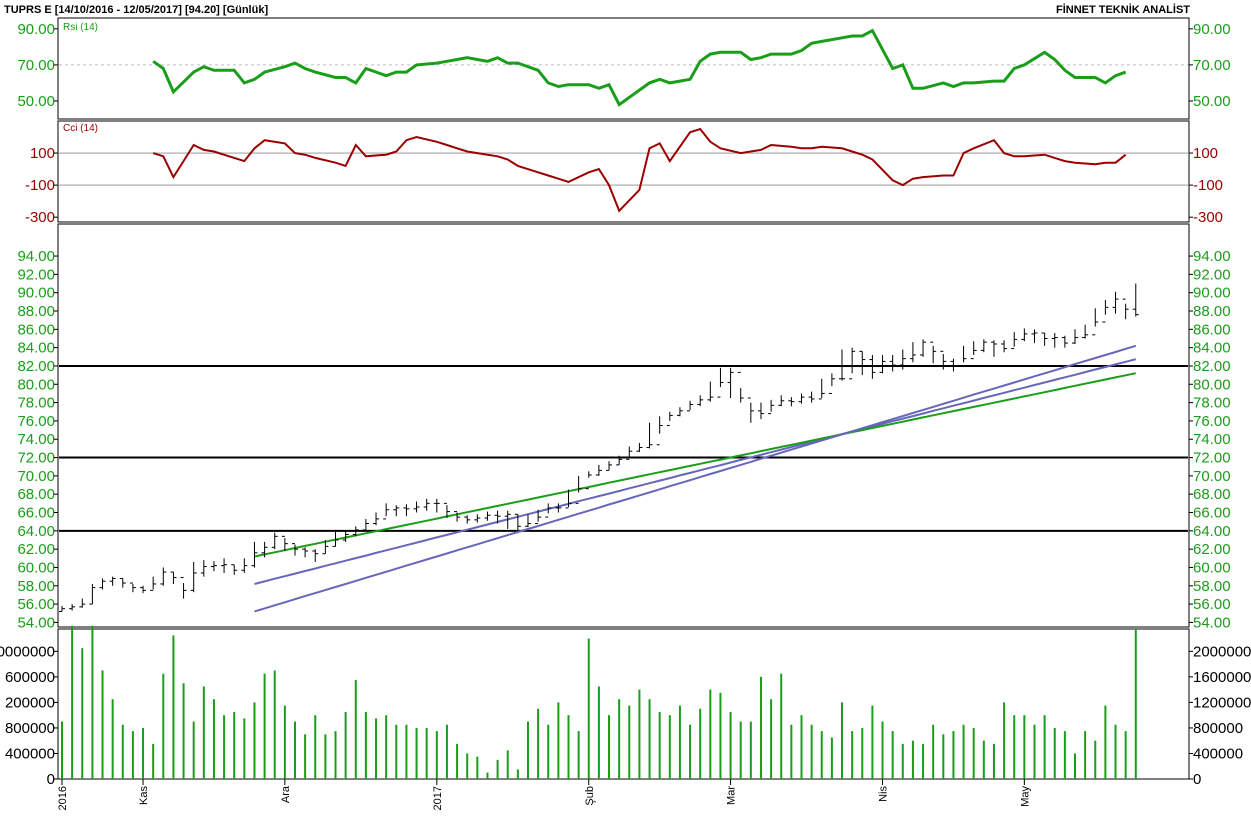  What do you see at coordinates (1212, 293) in the screenshot?
I see `price-ytick-right: 90.00` at bounding box center [1212, 293].